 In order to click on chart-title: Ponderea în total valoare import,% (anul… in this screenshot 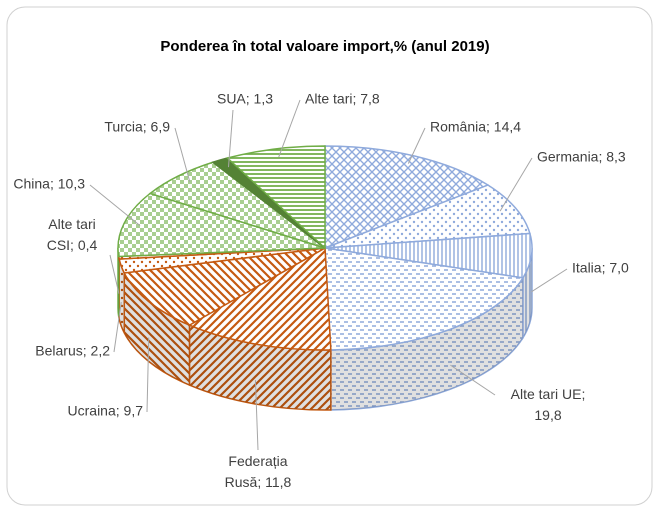, I will do `click(324, 46)`.